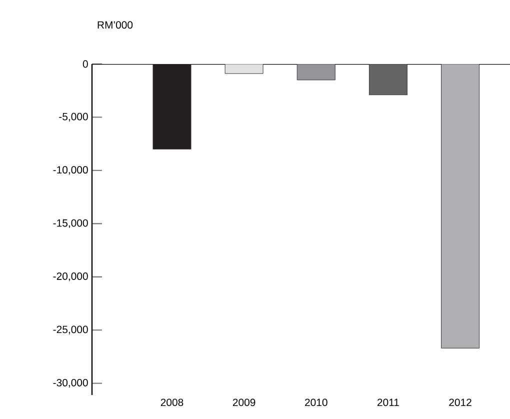  I want to click on y-tick-label: 0, so click(85, 64).